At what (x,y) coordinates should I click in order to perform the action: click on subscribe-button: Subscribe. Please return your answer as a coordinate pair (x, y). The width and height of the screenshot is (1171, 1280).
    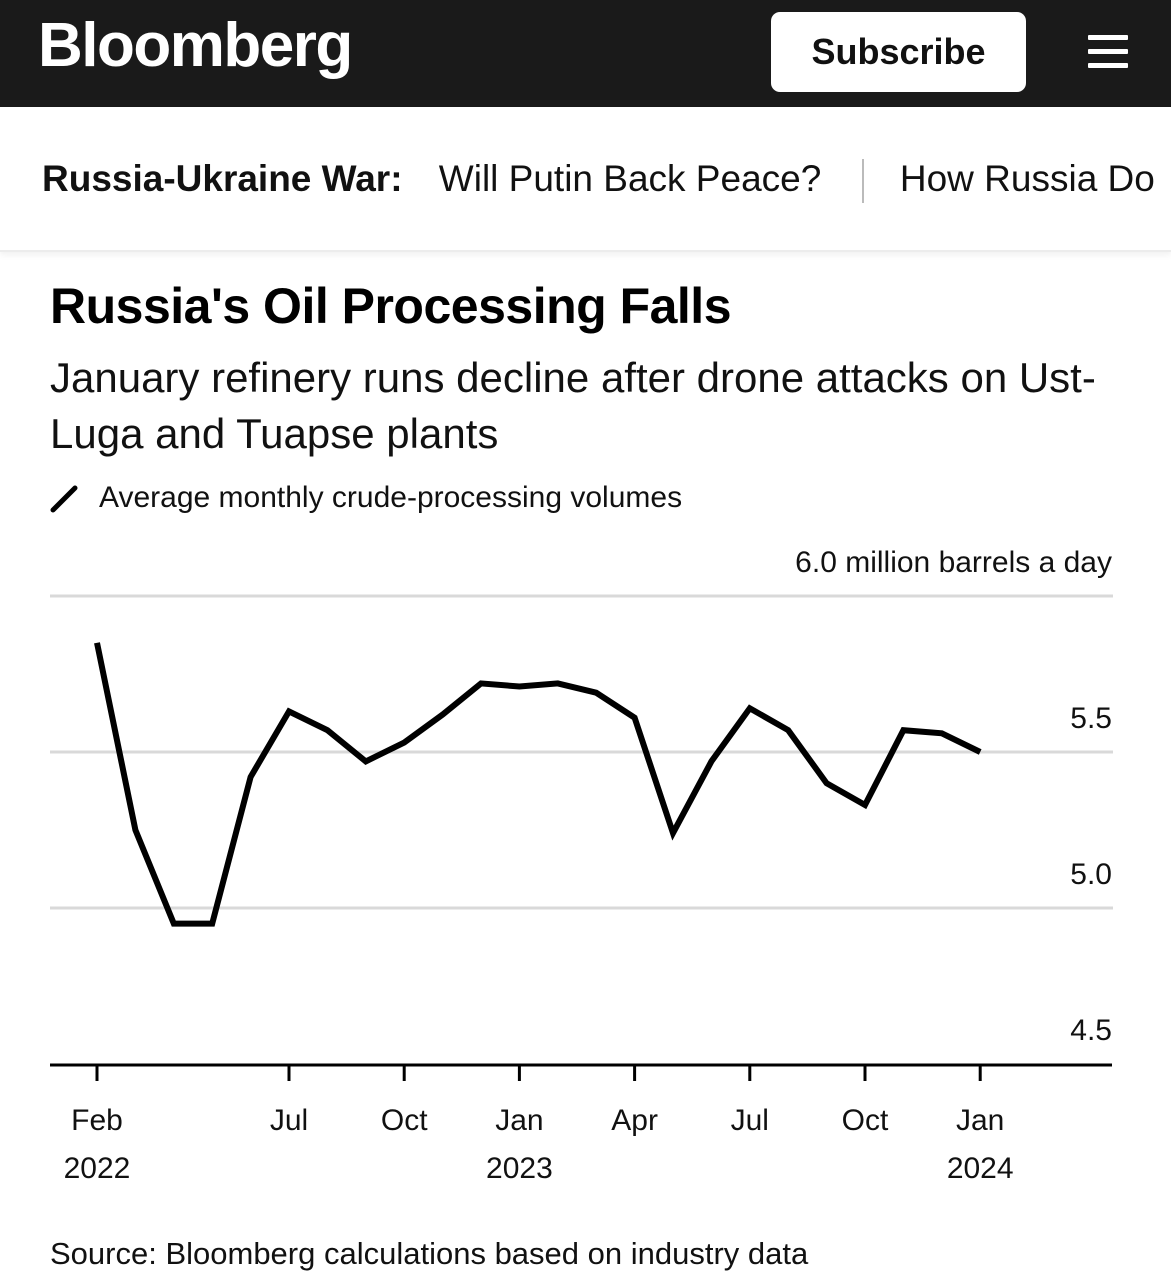
    Looking at the image, I should click on (898, 52).